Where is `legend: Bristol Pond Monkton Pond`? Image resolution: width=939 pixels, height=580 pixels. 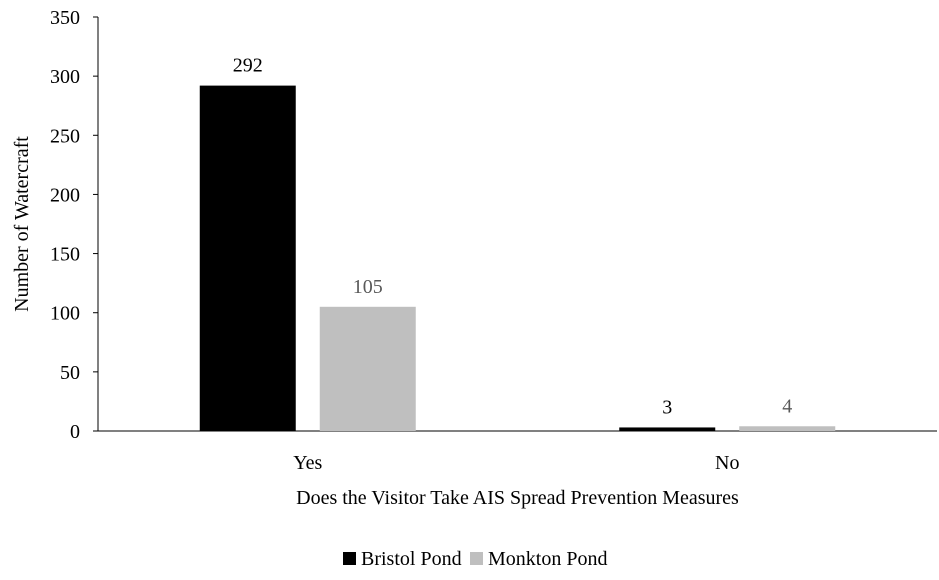 legend: Bristol Pond Monkton Pond is located at coordinates (475, 559).